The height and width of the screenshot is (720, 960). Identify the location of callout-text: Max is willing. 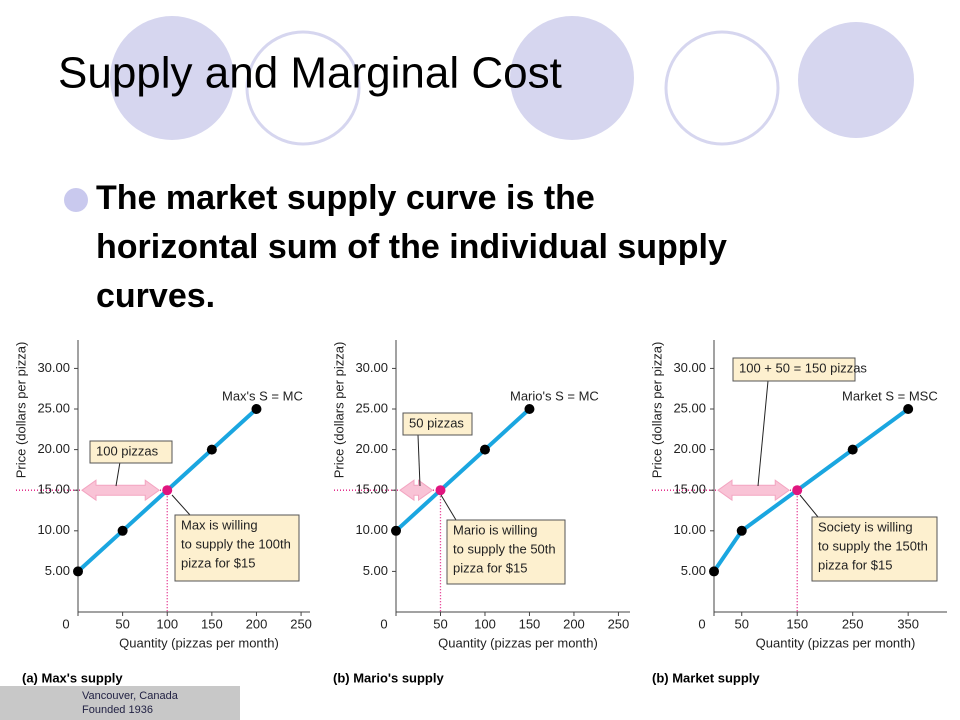
(219, 524).